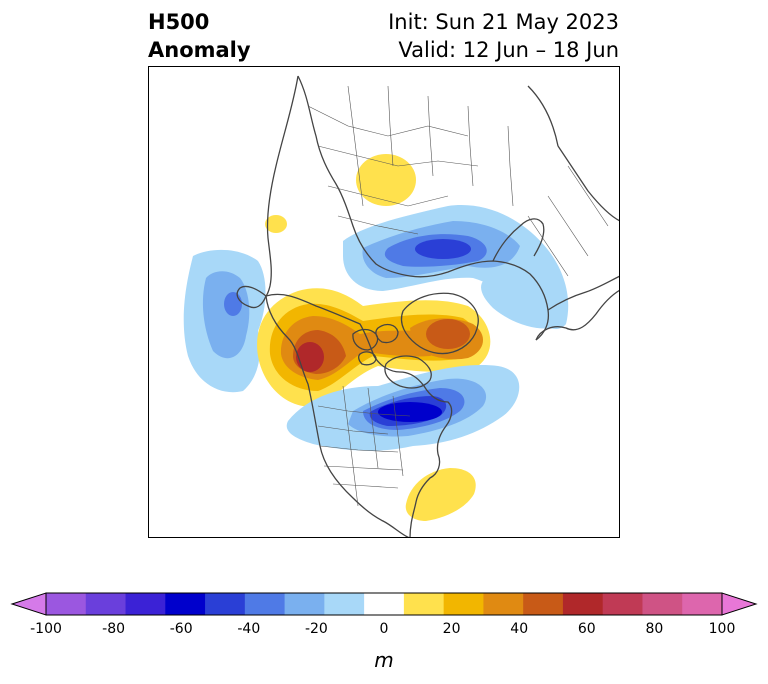 The image size is (768, 684). What do you see at coordinates (524, 300) in the screenshot?
I see `europe-negative-anomaly` at bounding box center [524, 300].